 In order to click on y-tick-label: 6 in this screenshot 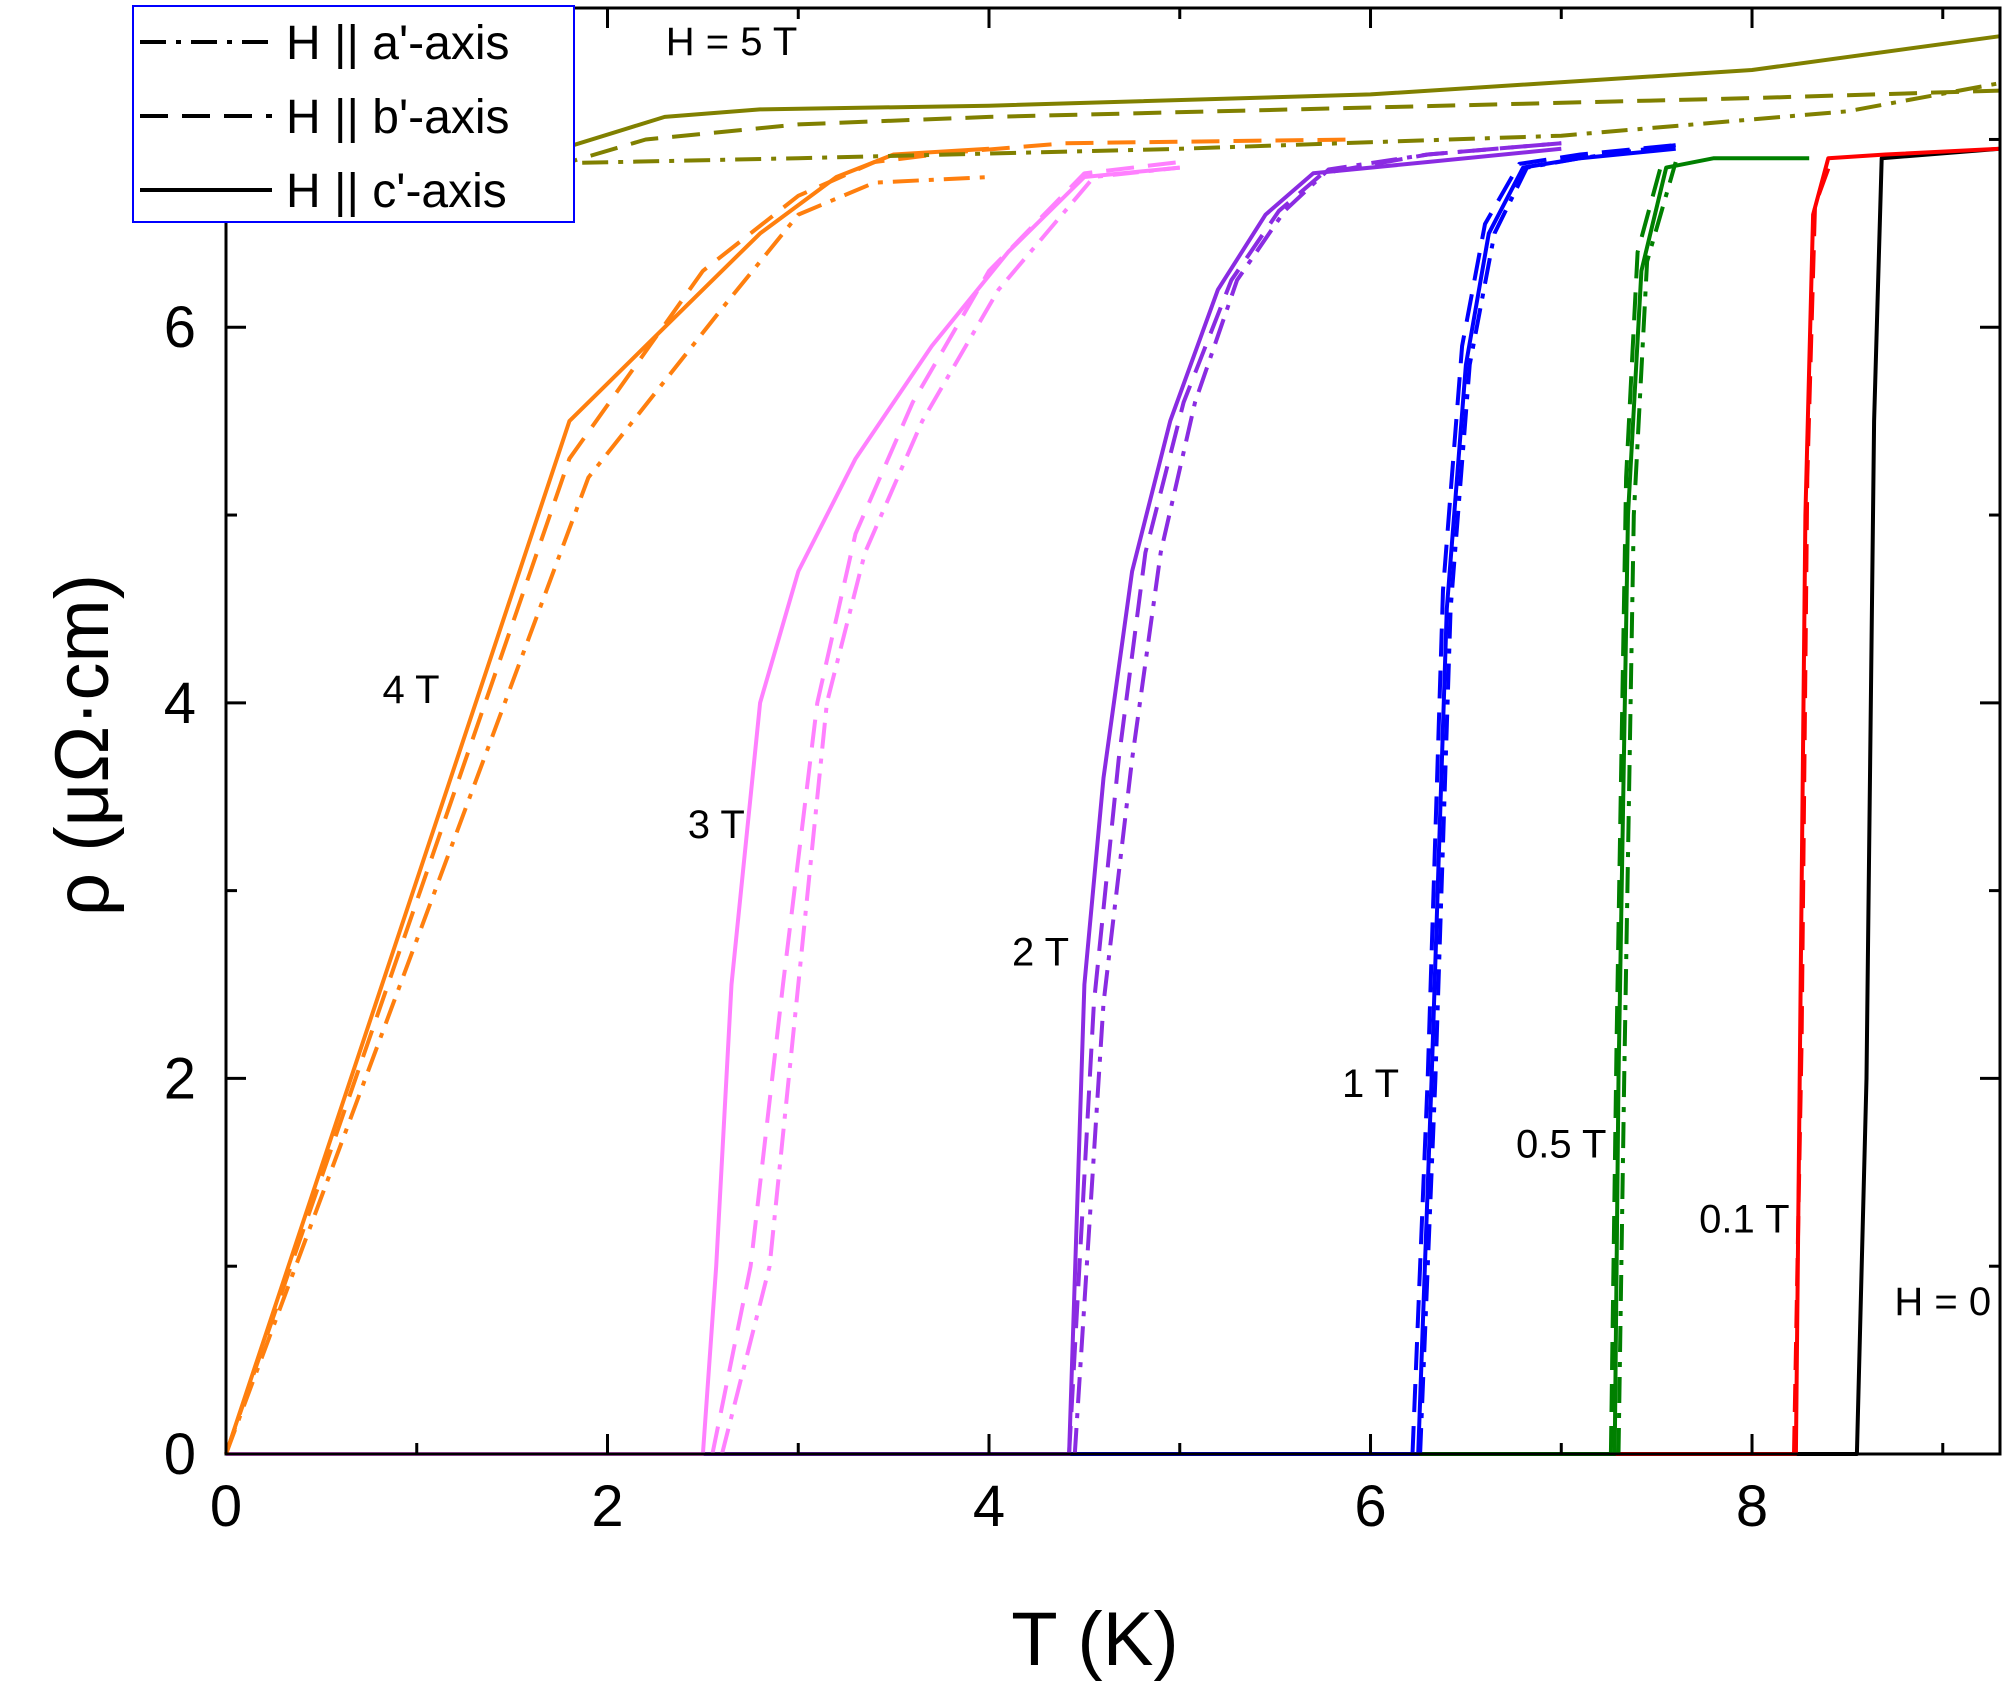, I will do `click(180, 327)`.